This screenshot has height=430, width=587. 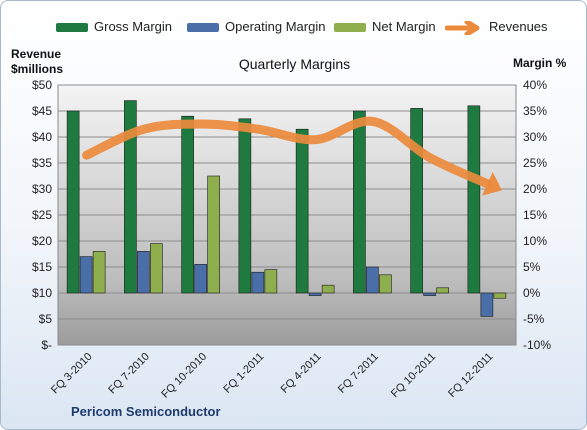 I want to click on category-label: FQ 4-2011, so click(x=301, y=373).